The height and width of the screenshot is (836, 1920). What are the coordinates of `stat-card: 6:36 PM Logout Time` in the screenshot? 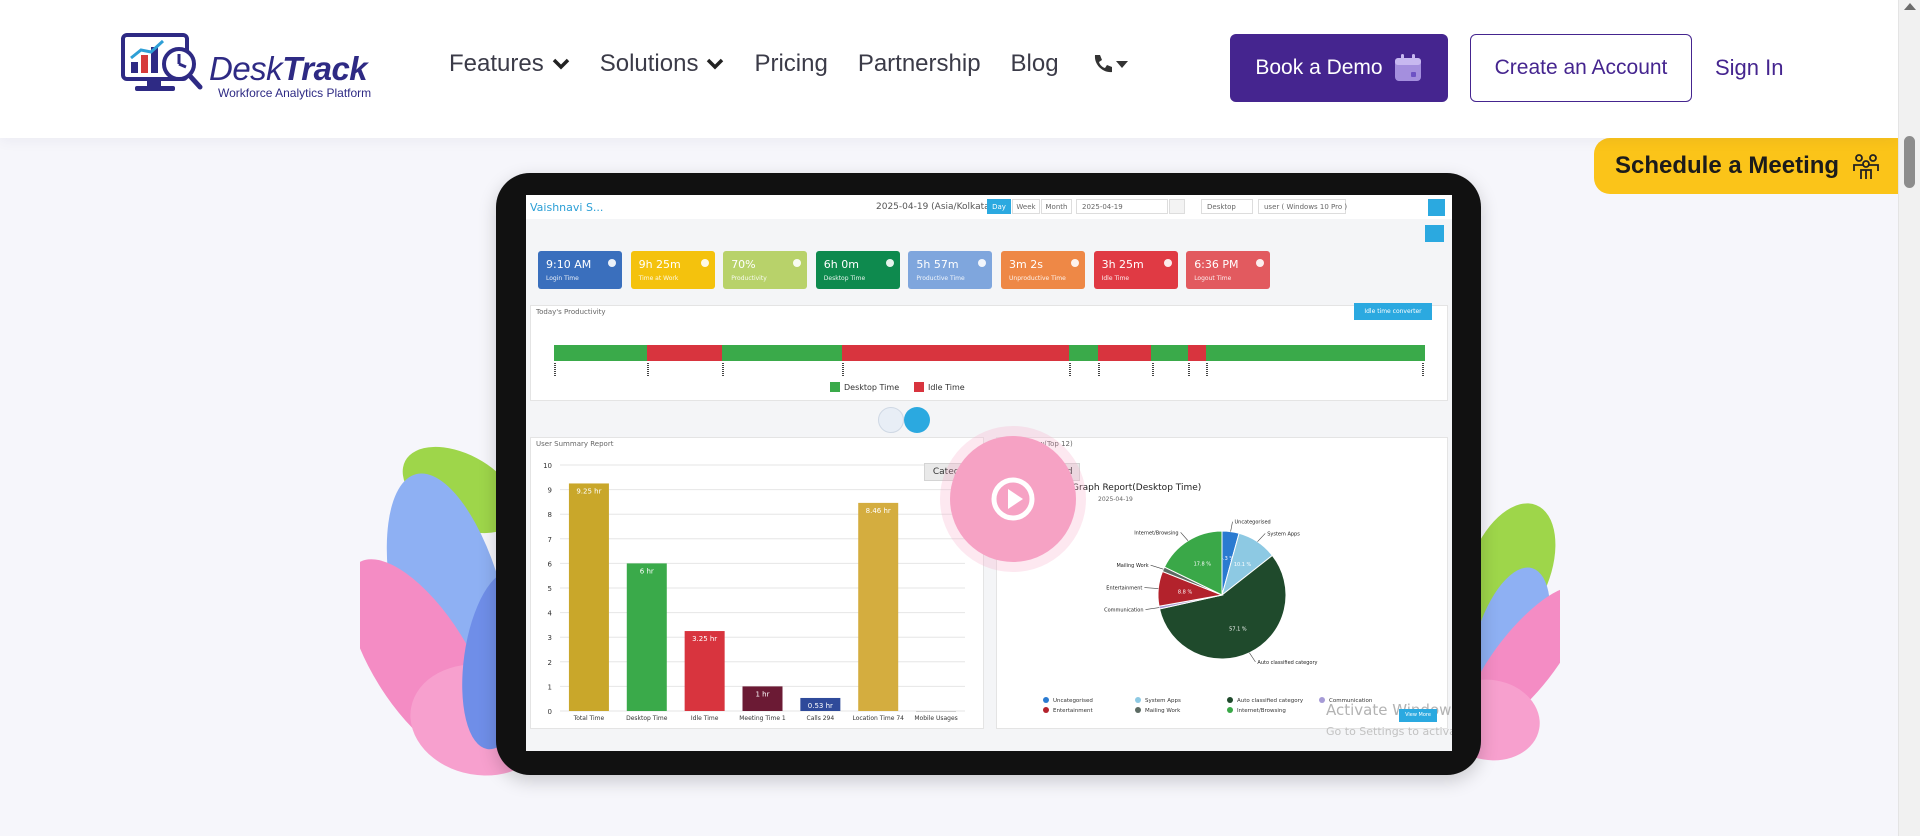 It's located at (1228, 270).